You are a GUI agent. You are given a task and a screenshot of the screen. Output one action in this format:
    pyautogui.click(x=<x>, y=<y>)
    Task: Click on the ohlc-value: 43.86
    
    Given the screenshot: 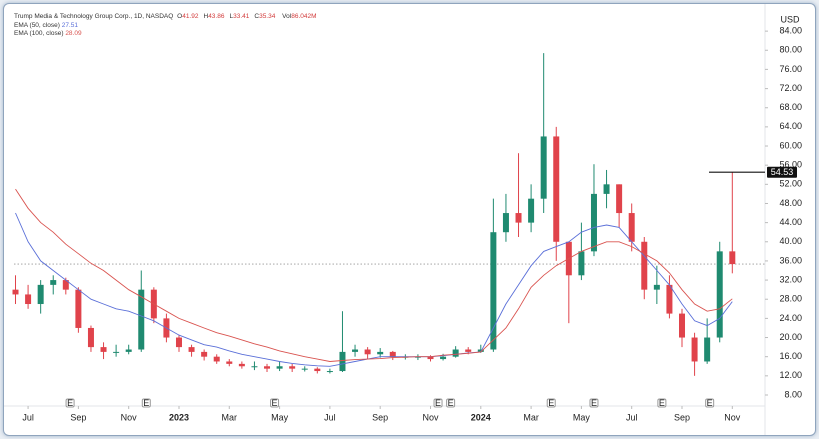 What is the action you would take?
    pyautogui.click(x=216, y=16)
    